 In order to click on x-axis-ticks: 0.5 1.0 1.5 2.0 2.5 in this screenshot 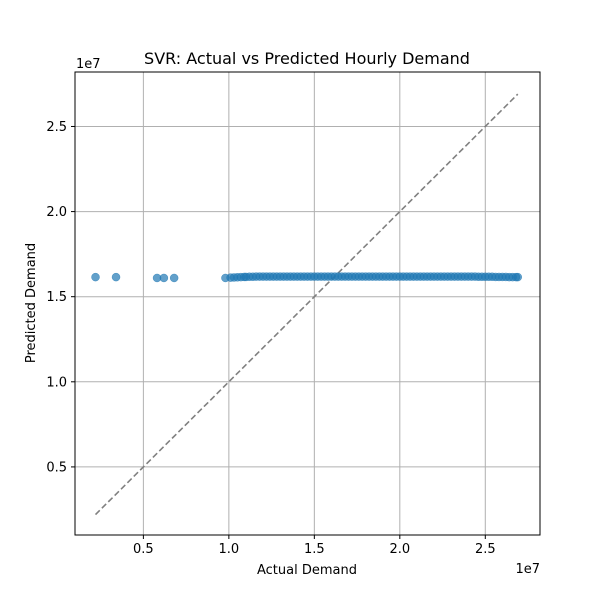, I will do `click(314, 546)`.